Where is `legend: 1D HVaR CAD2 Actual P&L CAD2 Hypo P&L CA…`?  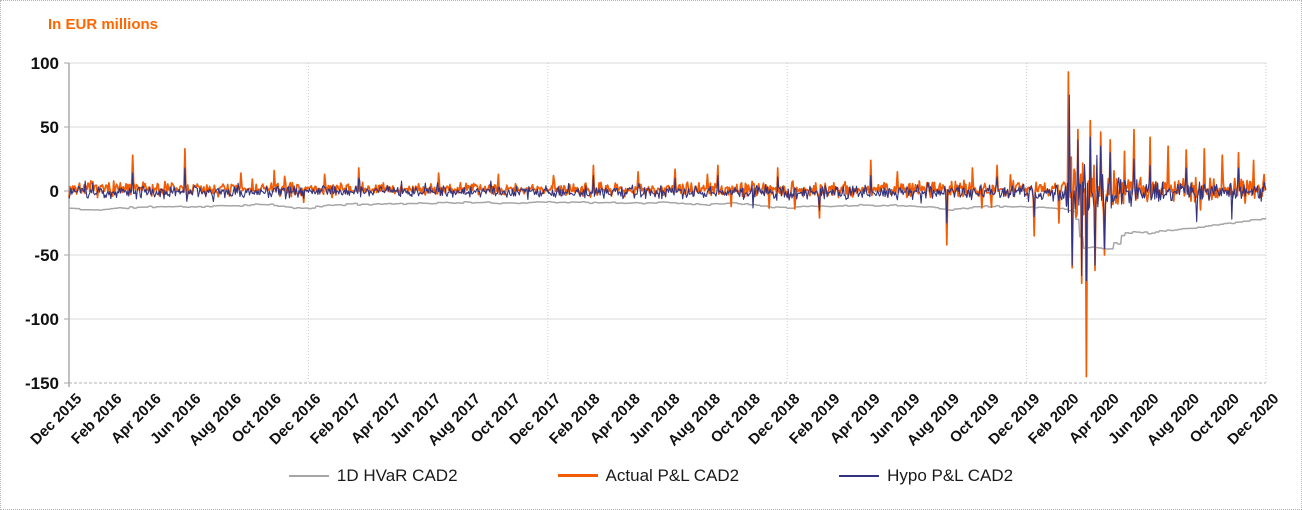 legend: 1D HVaR CAD2 Actual P&L CAD2 Hypo P&L CA… is located at coordinates (651, 475).